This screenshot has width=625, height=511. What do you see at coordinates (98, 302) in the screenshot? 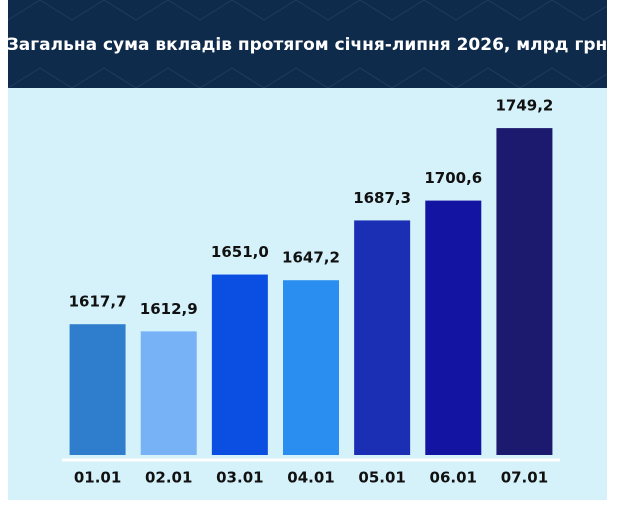
I see `value-label: 1617,7` at bounding box center [98, 302].